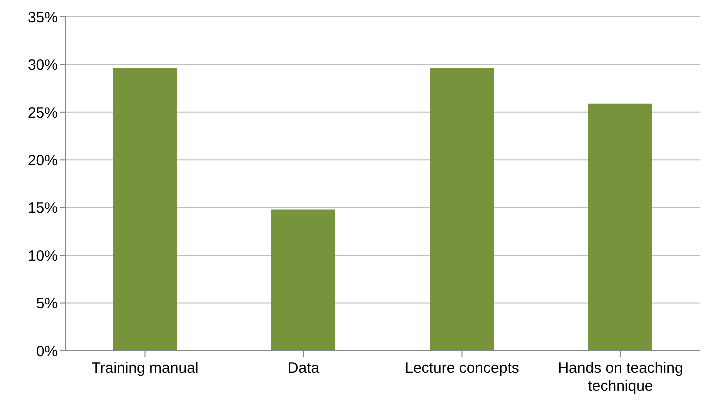 This screenshot has height=411, width=705. I want to click on y-tick-label: 20%, so click(43, 161).